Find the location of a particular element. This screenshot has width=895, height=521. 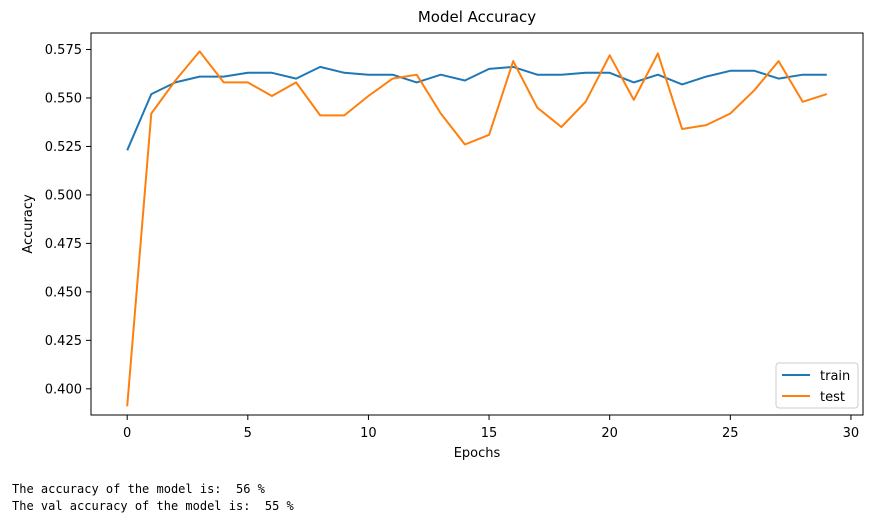

series-line-train is located at coordinates (476, 108).